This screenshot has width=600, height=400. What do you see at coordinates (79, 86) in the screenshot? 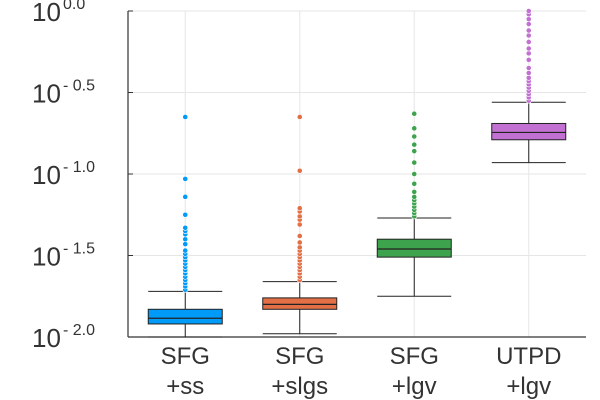
I see `y-tick-exponent: - 0.5` at bounding box center [79, 86].